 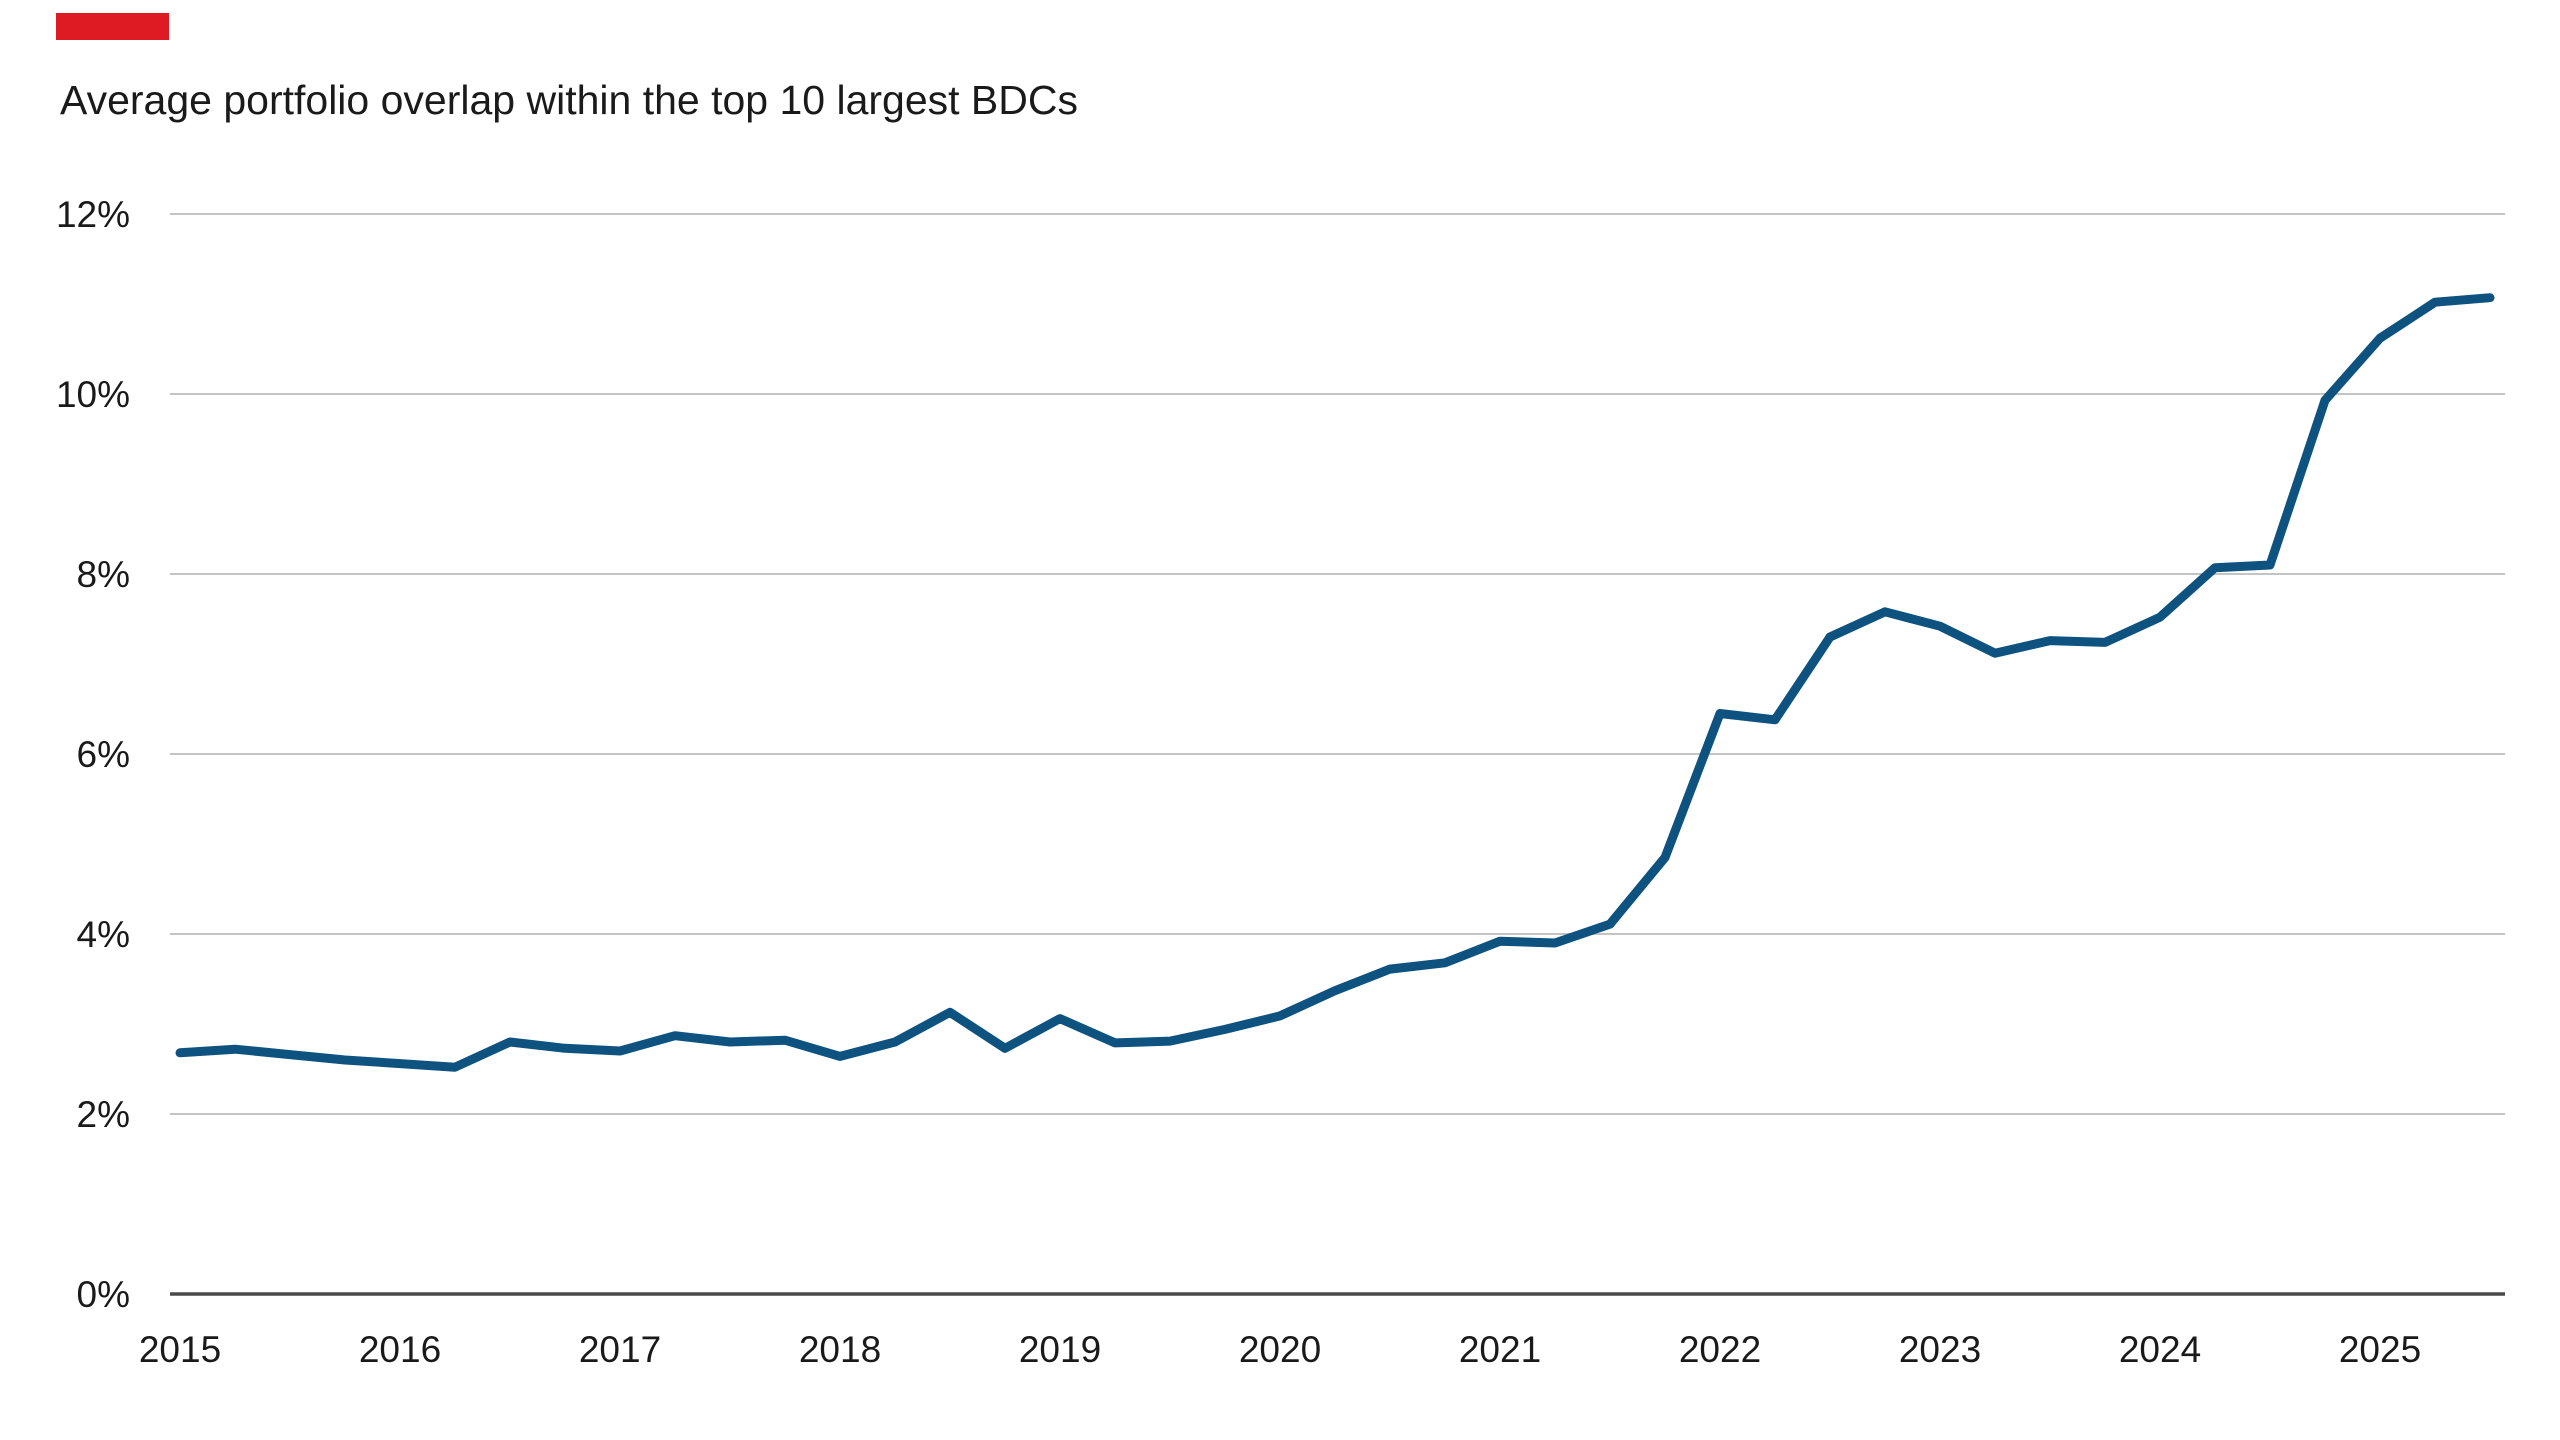 What do you see at coordinates (103, 754) in the screenshot?
I see `y-tick-label: 6%` at bounding box center [103, 754].